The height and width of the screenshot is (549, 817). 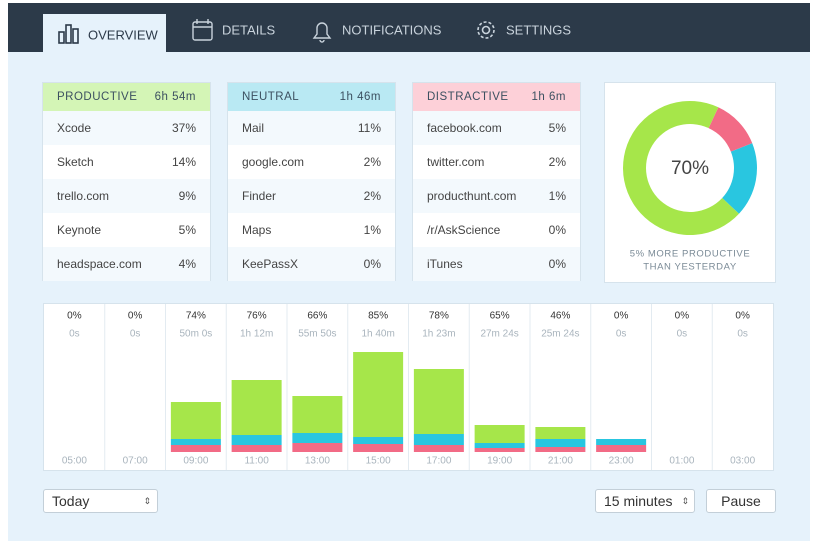 What do you see at coordinates (100, 501) in the screenshot?
I see `range-select: Today ⇕` at bounding box center [100, 501].